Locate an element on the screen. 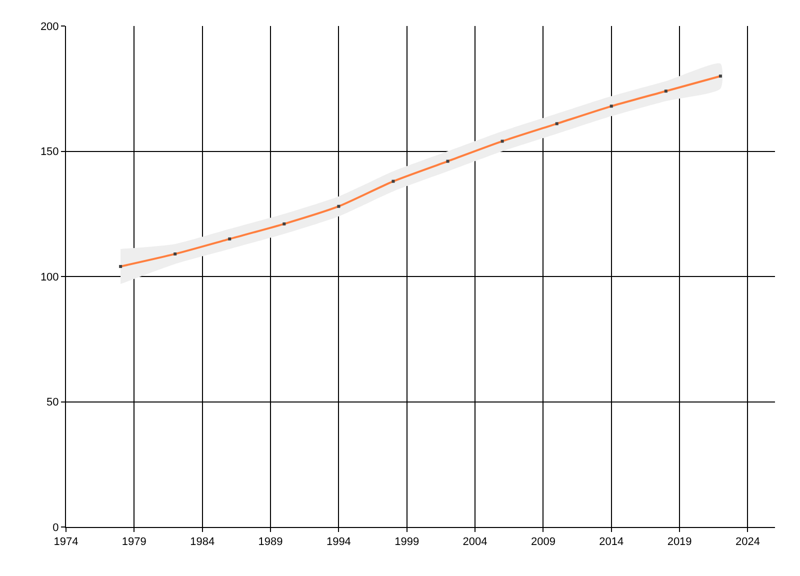  x-tick-label: 1999 is located at coordinates (407, 542).